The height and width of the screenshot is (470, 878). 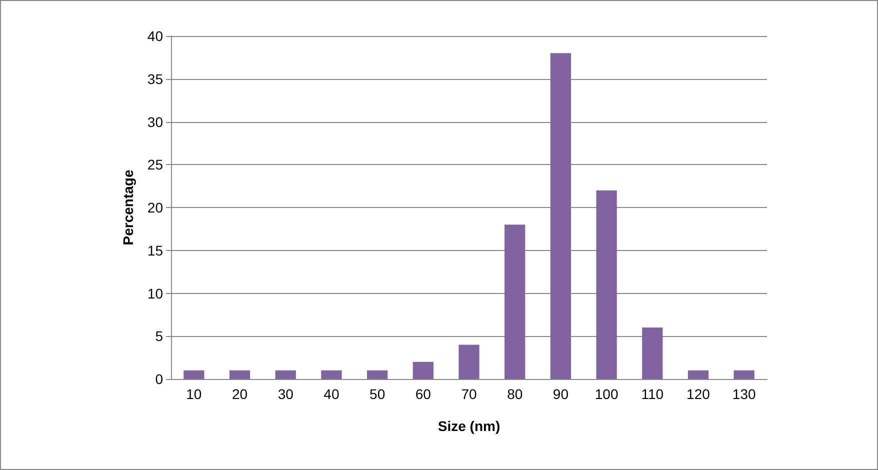 I want to click on y-tick-label: 20, so click(x=155, y=208).